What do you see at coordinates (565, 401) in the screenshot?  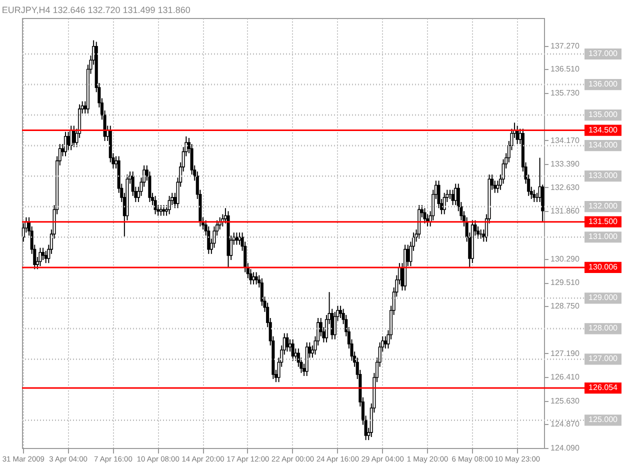 I see `y-tick-label: 125.630` at bounding box center [565, 401].